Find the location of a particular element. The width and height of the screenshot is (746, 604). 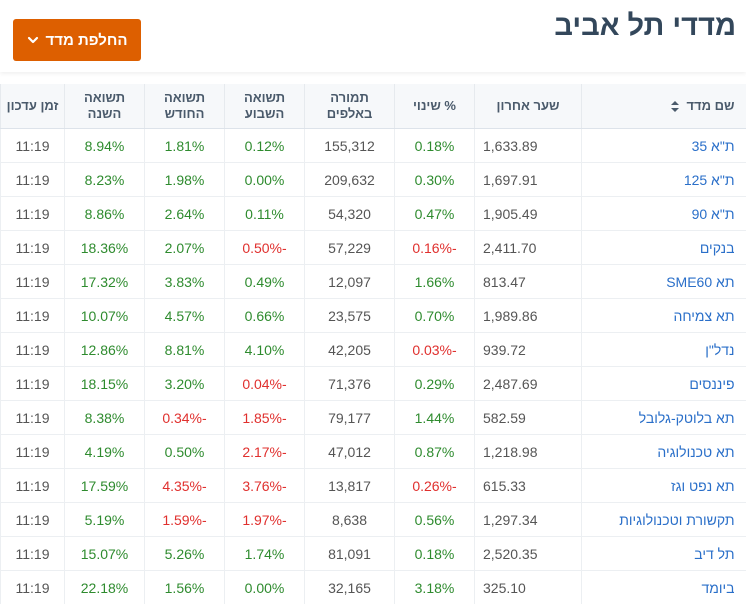

last-price-cell: 1,697.91 is located at coordinates (528, 179).